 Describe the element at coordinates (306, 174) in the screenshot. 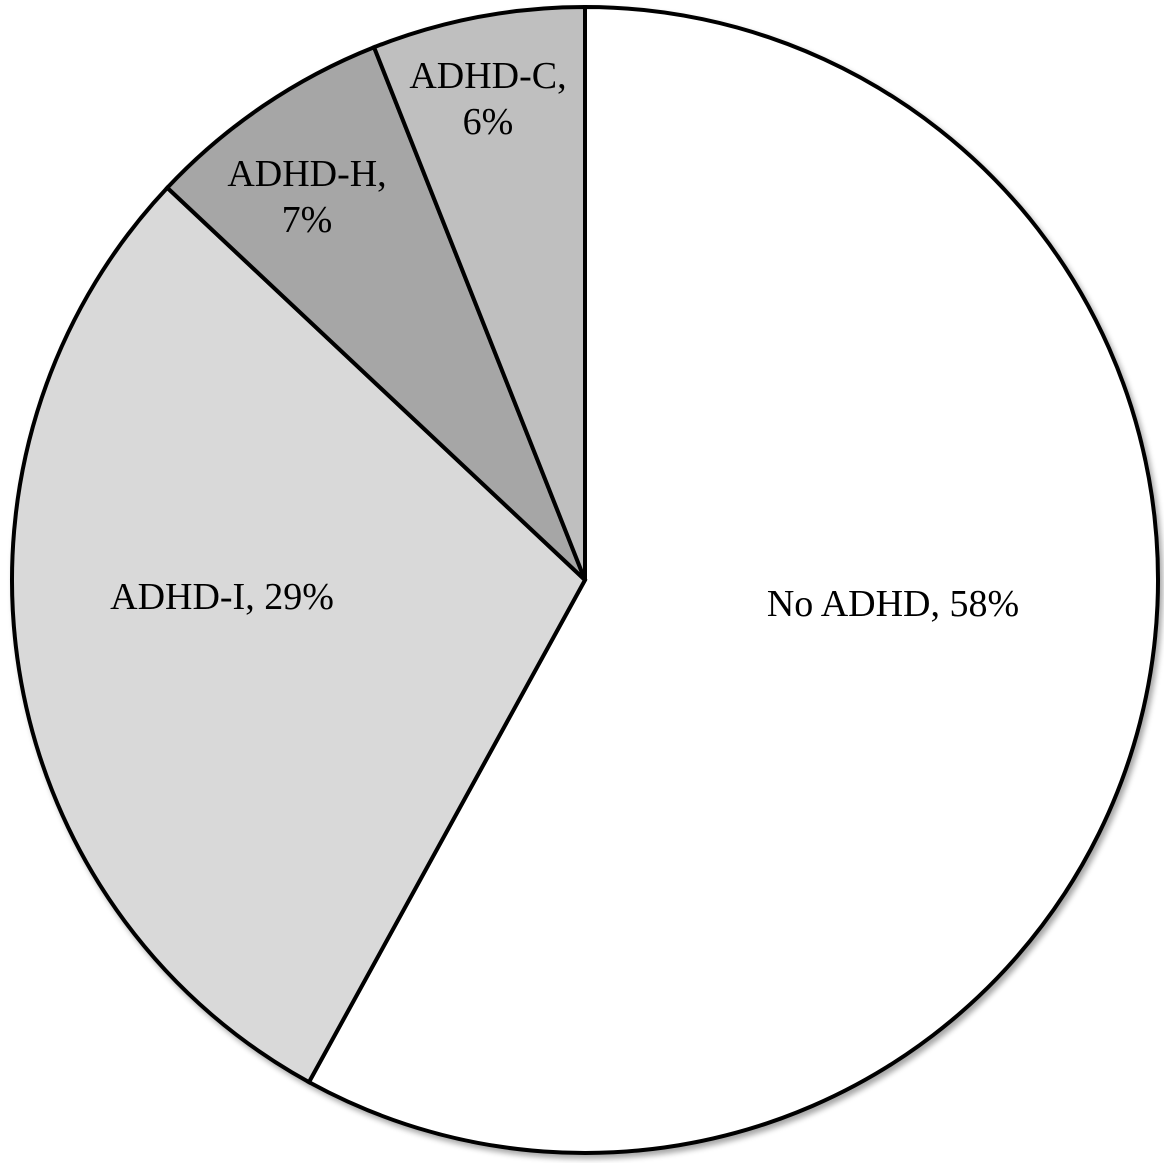

I see `slice-label-line: ADHD-H,` at that location.